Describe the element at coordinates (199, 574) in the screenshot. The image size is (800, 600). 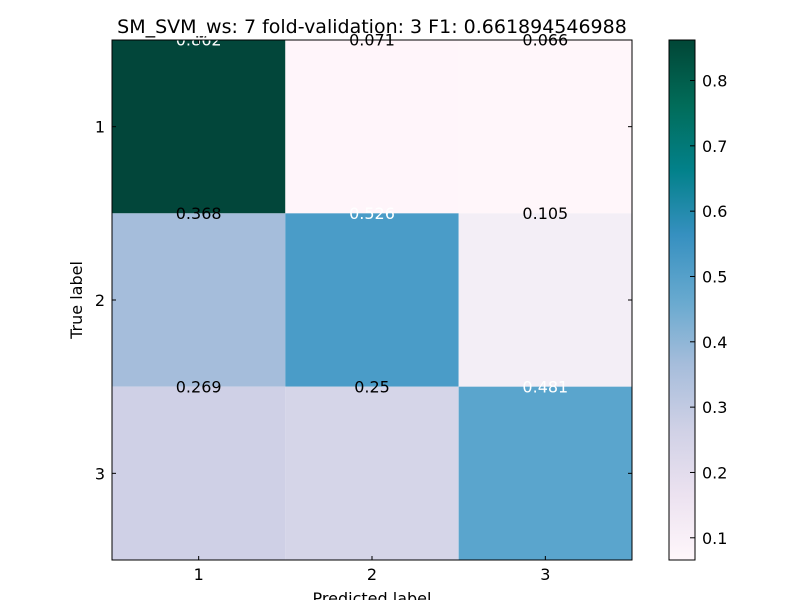
I see `x-tick-label: 1` at that location.